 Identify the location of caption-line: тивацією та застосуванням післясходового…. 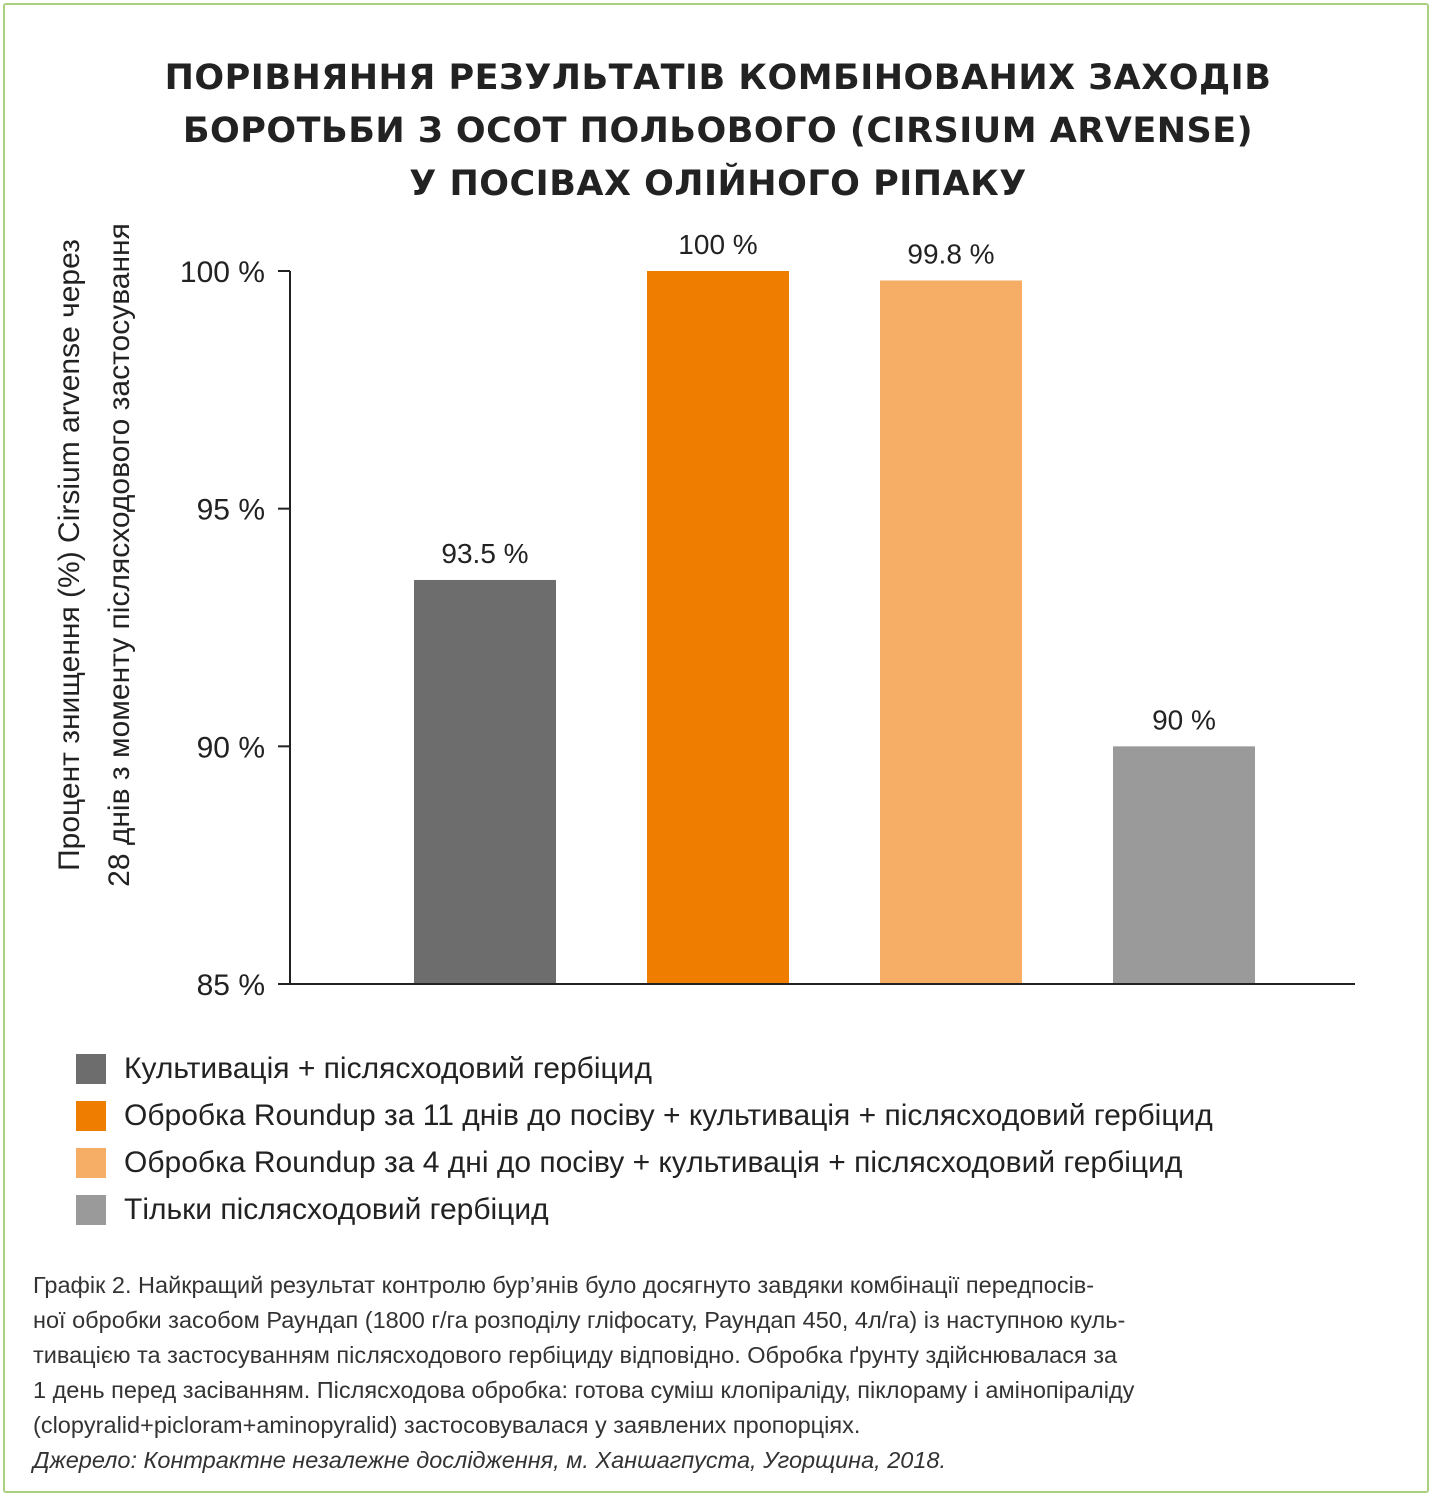
(575, 1355).